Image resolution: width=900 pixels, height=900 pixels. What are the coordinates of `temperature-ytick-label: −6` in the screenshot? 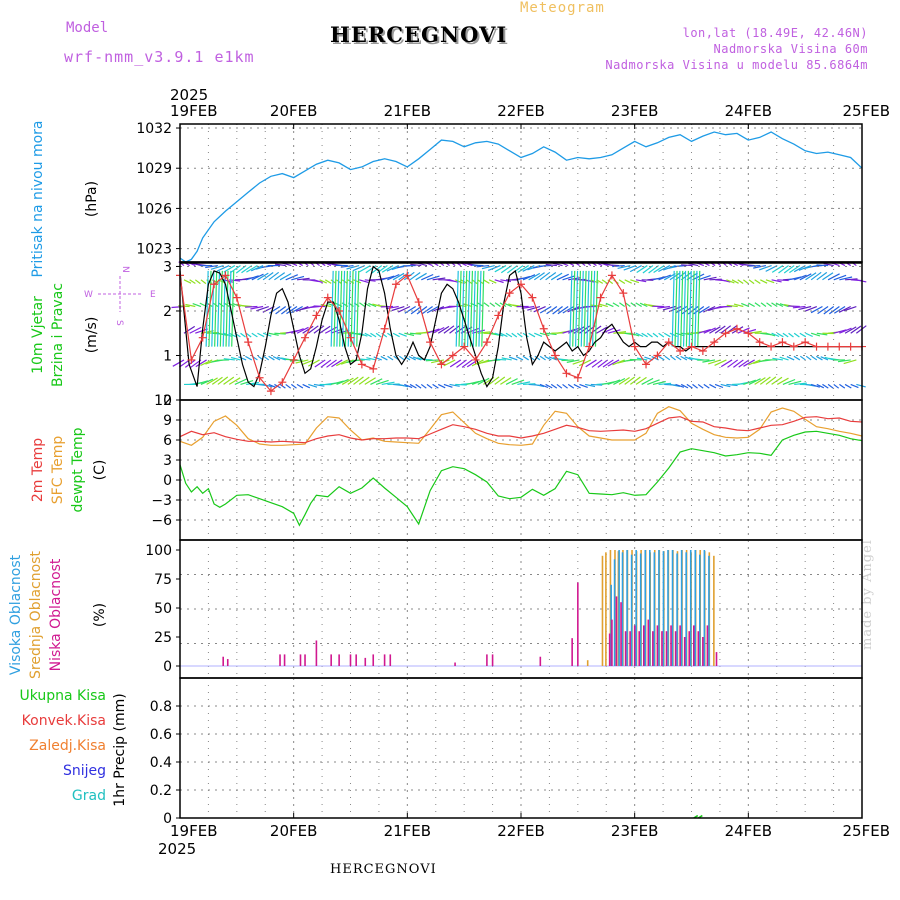 It's located at (161, 521).